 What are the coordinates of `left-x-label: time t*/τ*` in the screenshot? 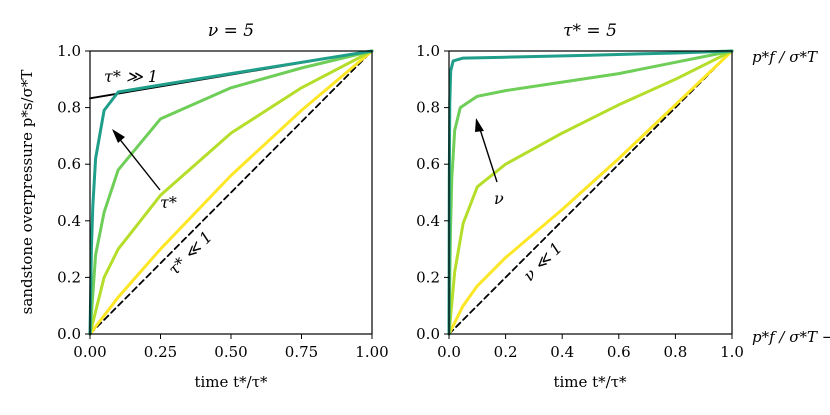 It's located at (231, 382).